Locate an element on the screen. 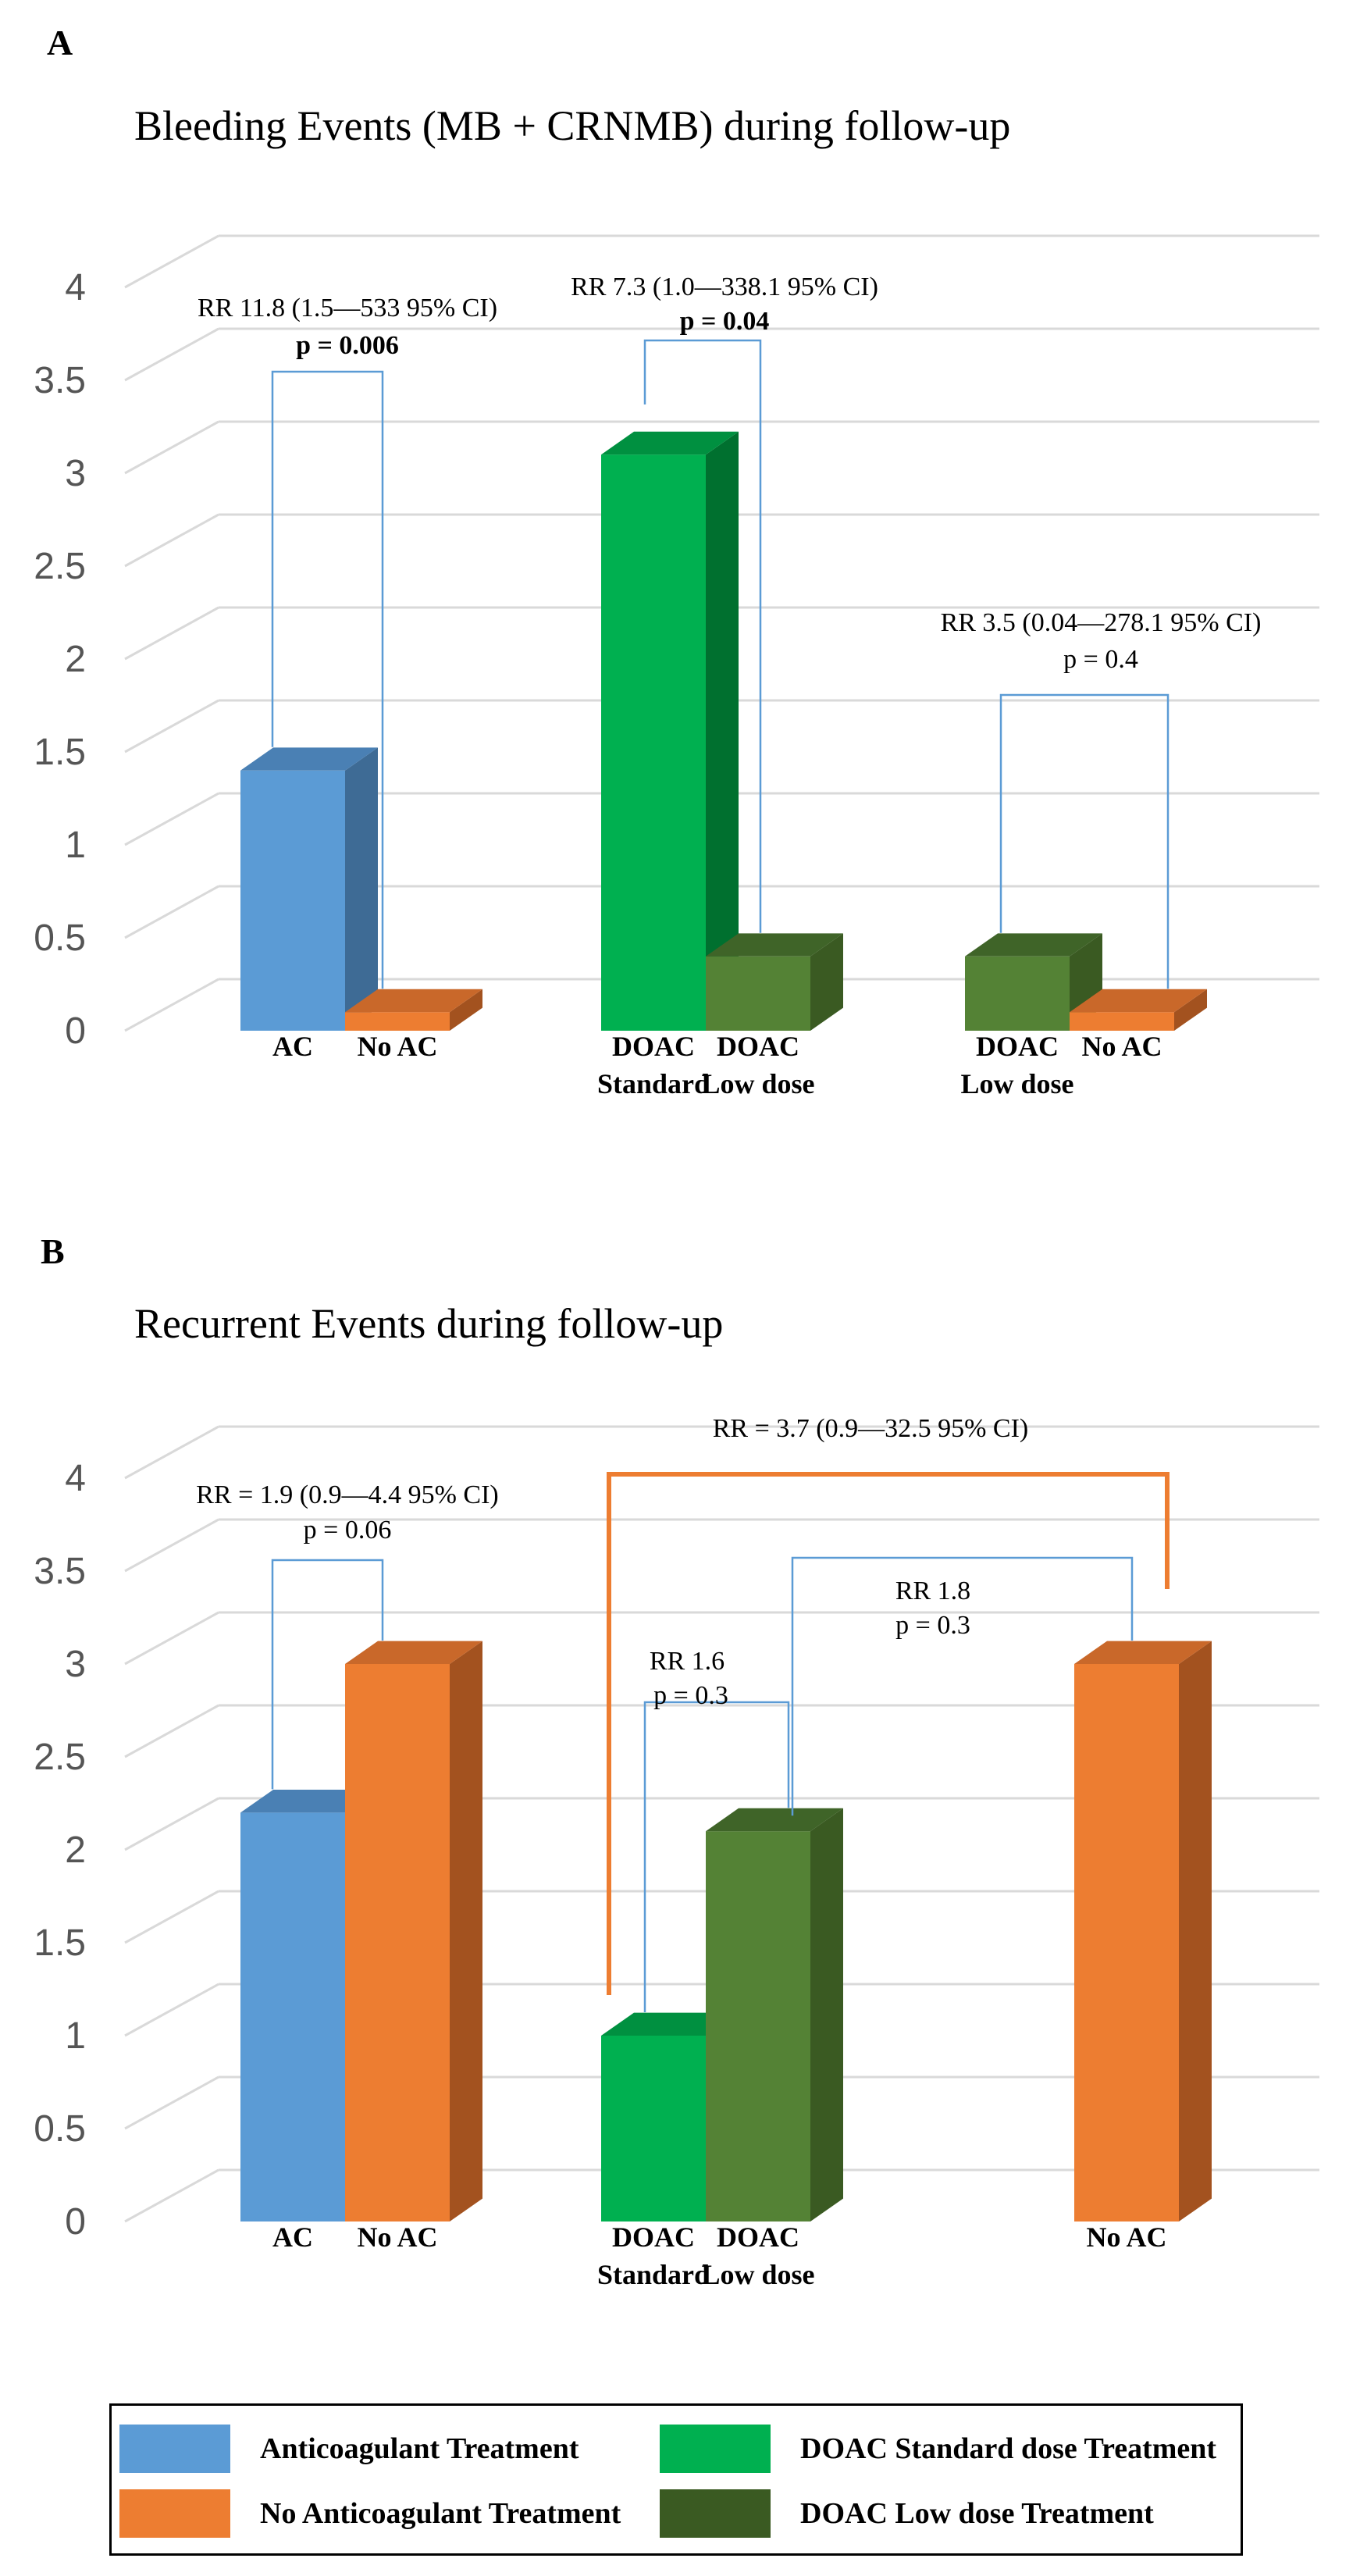 This screenshot has height=2576, width=1360. y-tick-label: 3.5 is located at coordinates (60, 381).